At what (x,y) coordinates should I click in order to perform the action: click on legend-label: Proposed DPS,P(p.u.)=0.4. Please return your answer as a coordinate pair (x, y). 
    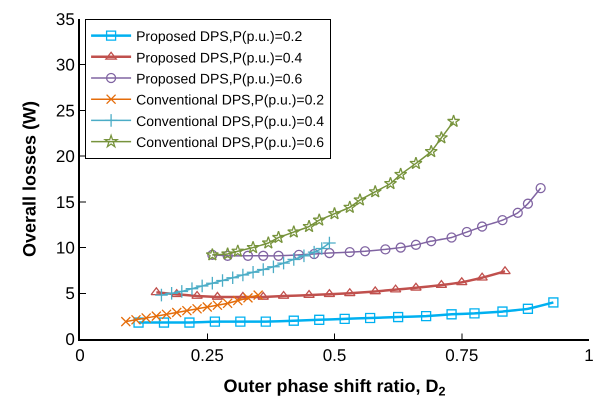
    Looking at the image, I should click on (219, 57).